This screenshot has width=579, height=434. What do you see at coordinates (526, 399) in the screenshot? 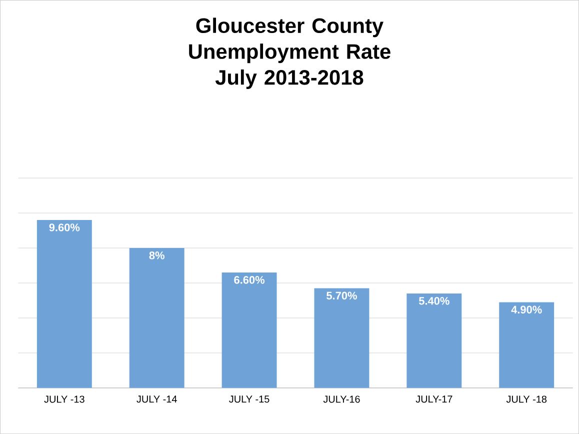
I see `x-tick-label: JULY -18` at bounding box center [526, 399].